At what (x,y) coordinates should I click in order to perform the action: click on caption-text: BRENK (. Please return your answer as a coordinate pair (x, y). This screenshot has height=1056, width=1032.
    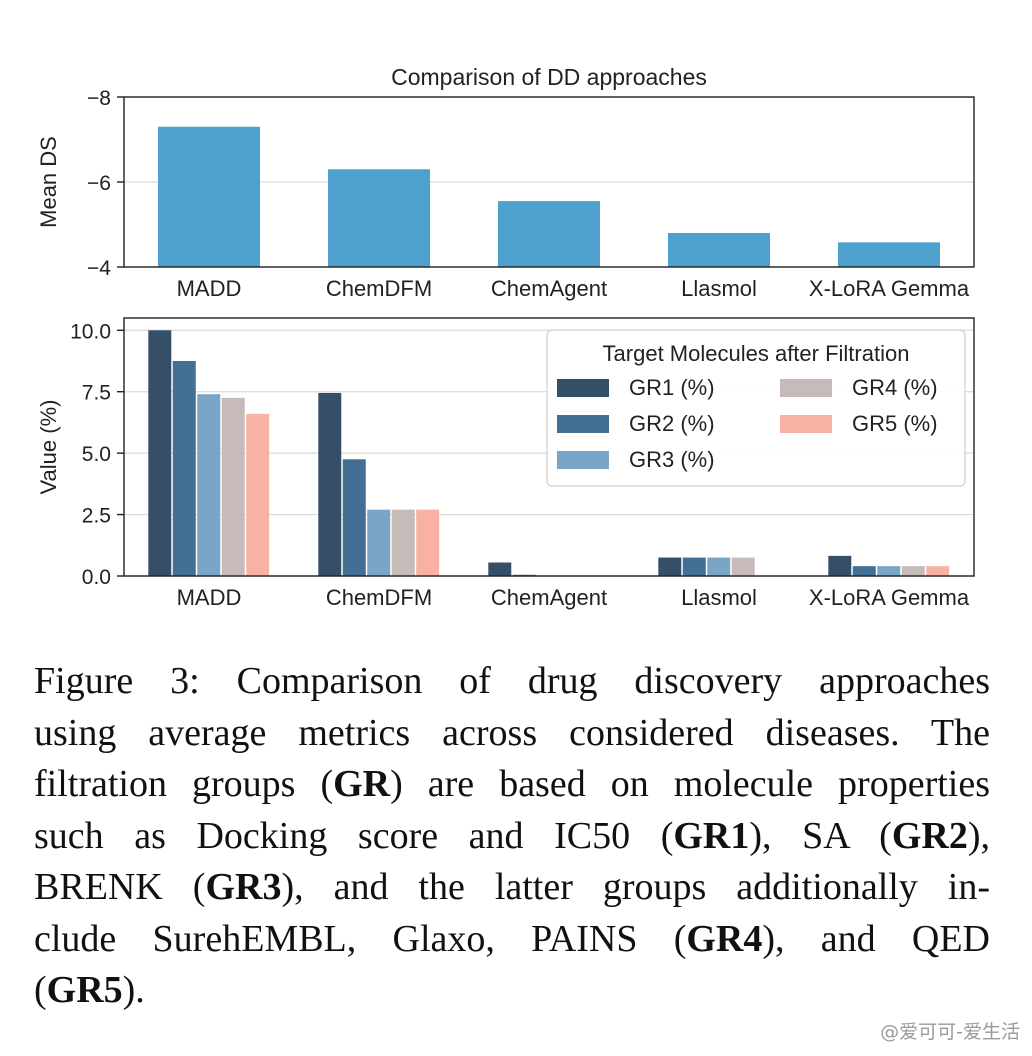
    Looking at the image, I should click on (120, 887).